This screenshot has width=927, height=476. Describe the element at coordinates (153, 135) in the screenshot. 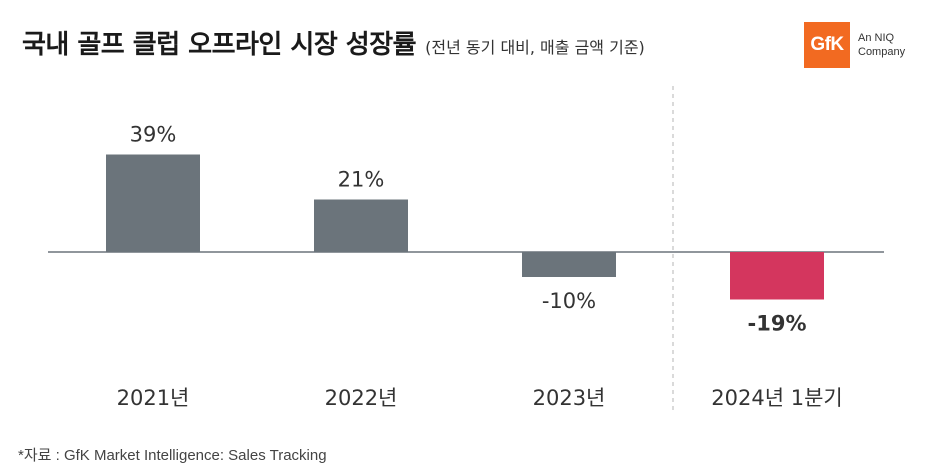

I see `value-label-1: 39%` at that location.